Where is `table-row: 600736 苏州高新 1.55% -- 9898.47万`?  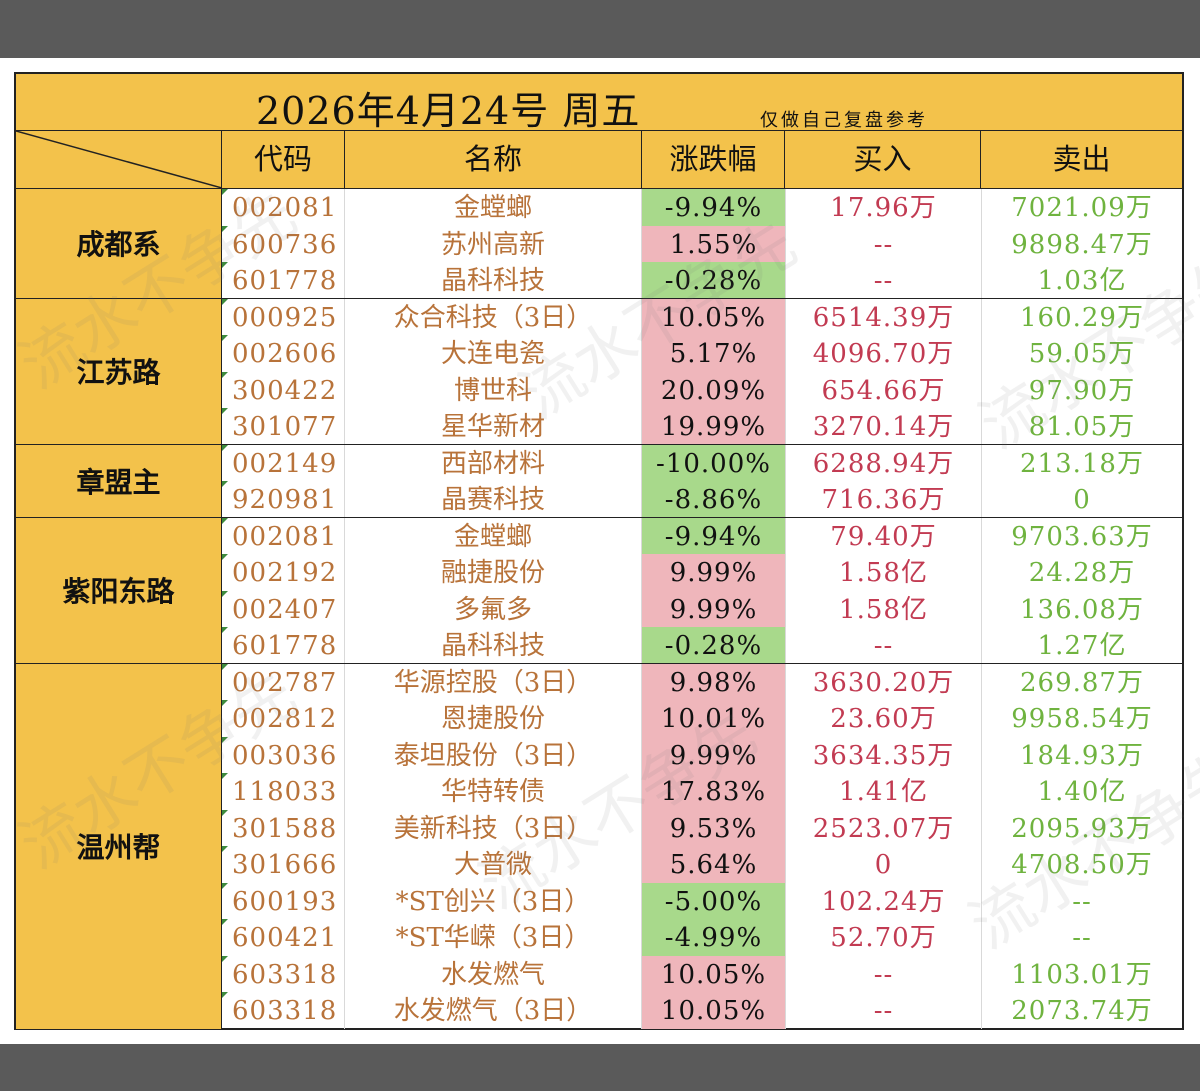
table-row: 600736 苏州高新 1.55% -- 9898.47万 is located at coordinates (702, 243).